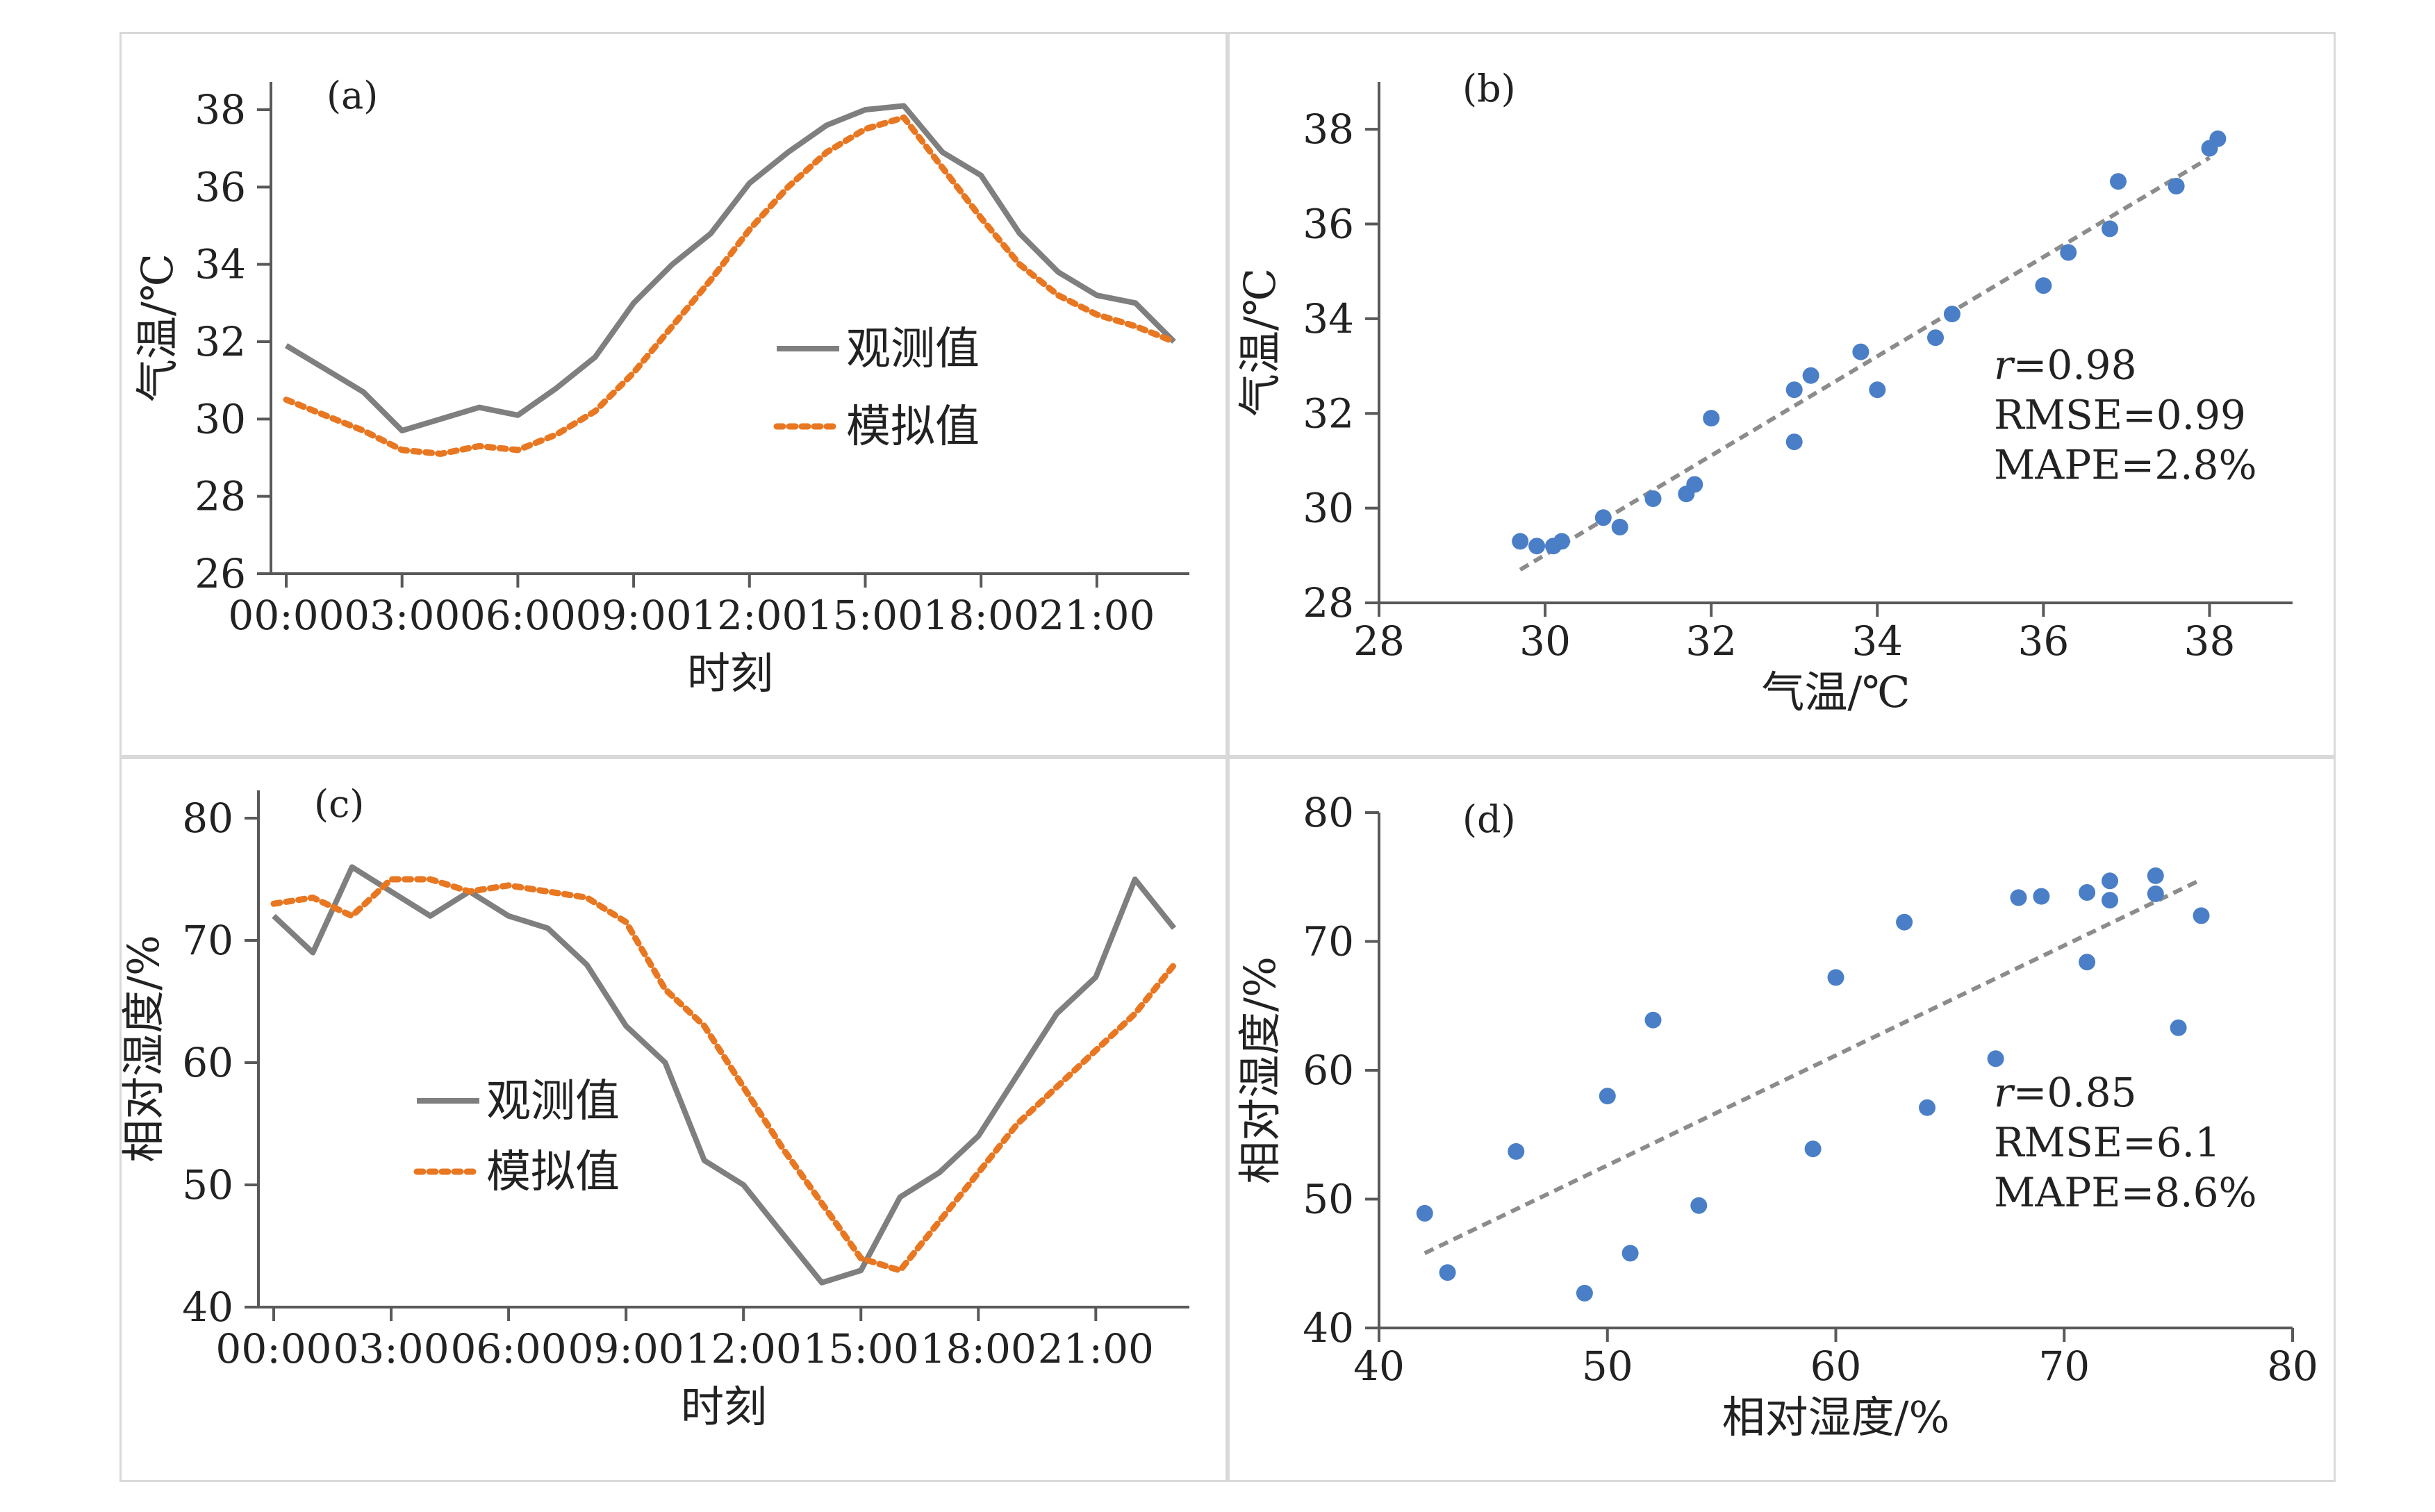 This screenshot has height=1512, width=2435. Describe the element at coordinates (207, 818) in the screenshot. I see `y-tick-label: 80` at that location.